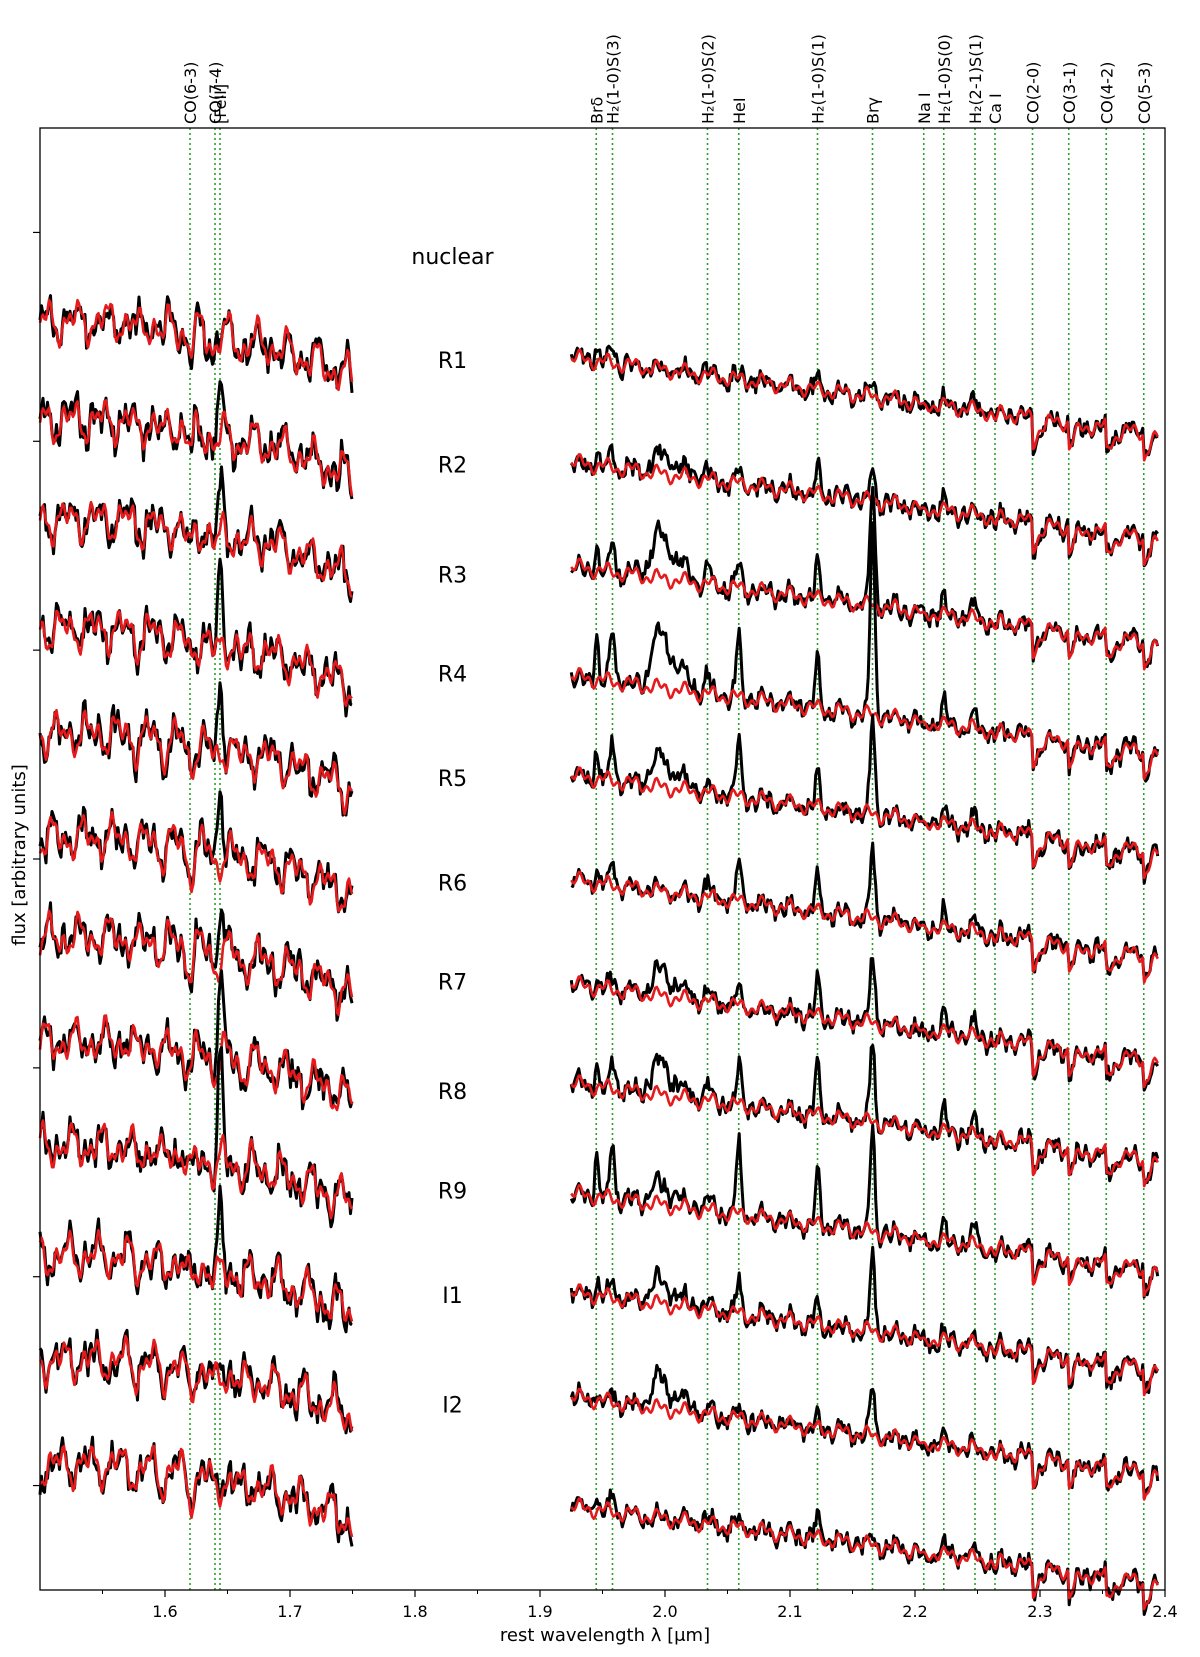 The image size is (1200, 1657). Describe the element at coordinates (452, 832) in the screenshot. I see `region-labels: nuclear R1 R2 R3 R4 R5 R6 R7 R8 R9 I1 I2` at that location.